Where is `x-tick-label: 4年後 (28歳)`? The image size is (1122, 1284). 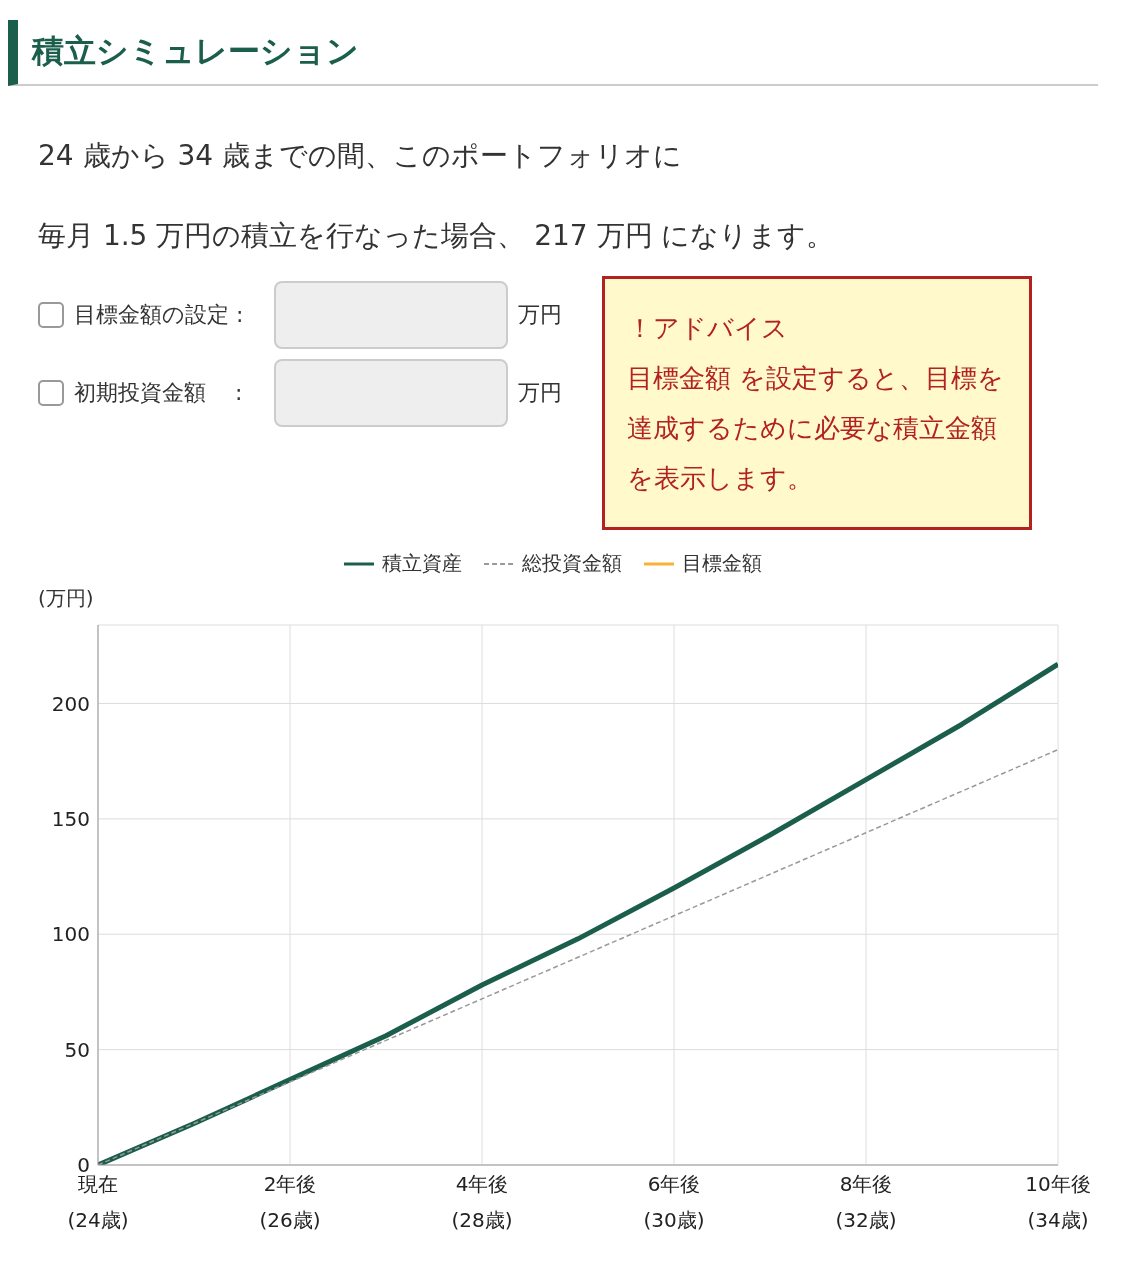 x-tick-label: 4年後 (28歳) is located at coordinates (482, 1202).